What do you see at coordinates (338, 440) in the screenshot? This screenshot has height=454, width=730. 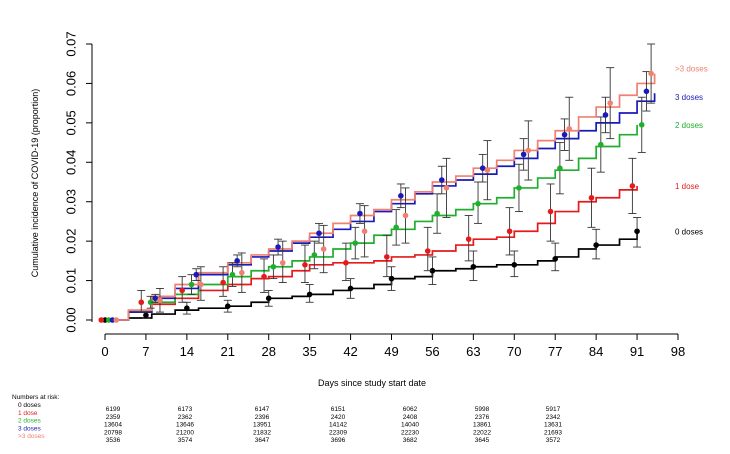 I see `risk-value: 3696` at bounding box center [338, 440].